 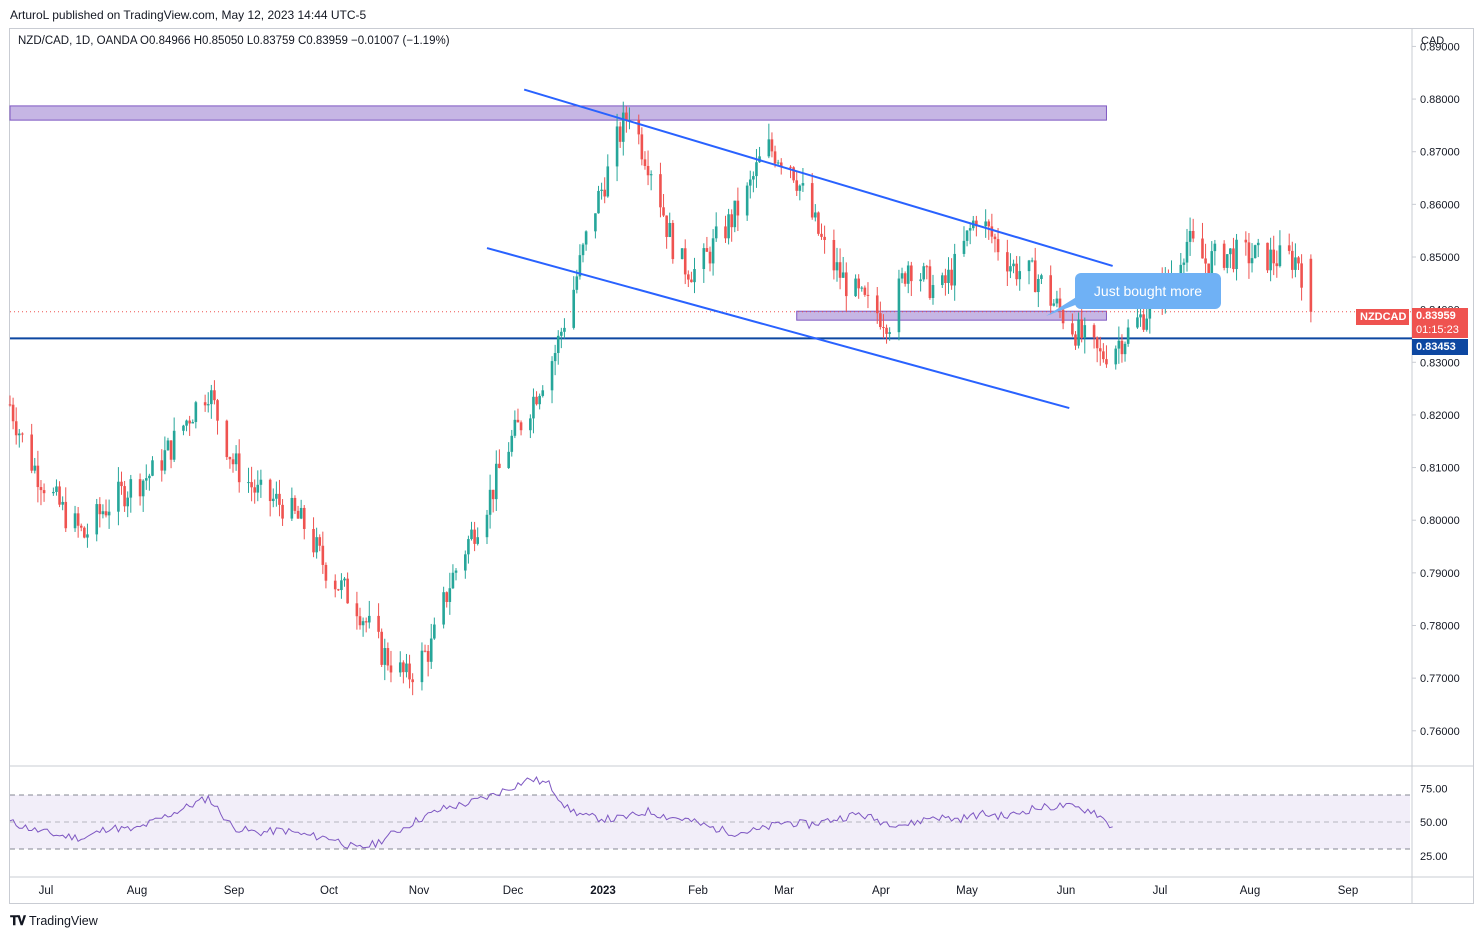 I want to click on x-tick-label: Jul, so click(x=46, y=891).